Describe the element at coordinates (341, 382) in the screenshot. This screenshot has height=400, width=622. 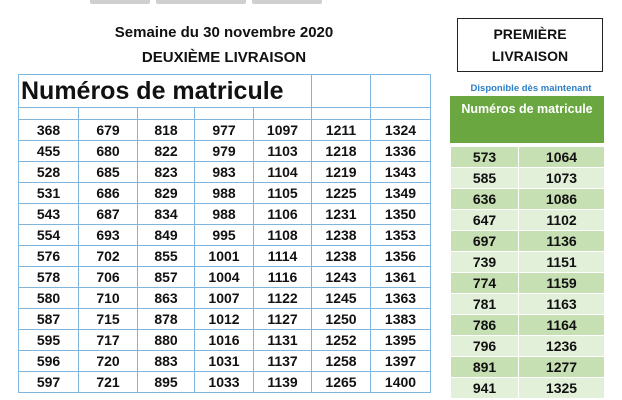
I see `matricule-cell: 1265` at that location.